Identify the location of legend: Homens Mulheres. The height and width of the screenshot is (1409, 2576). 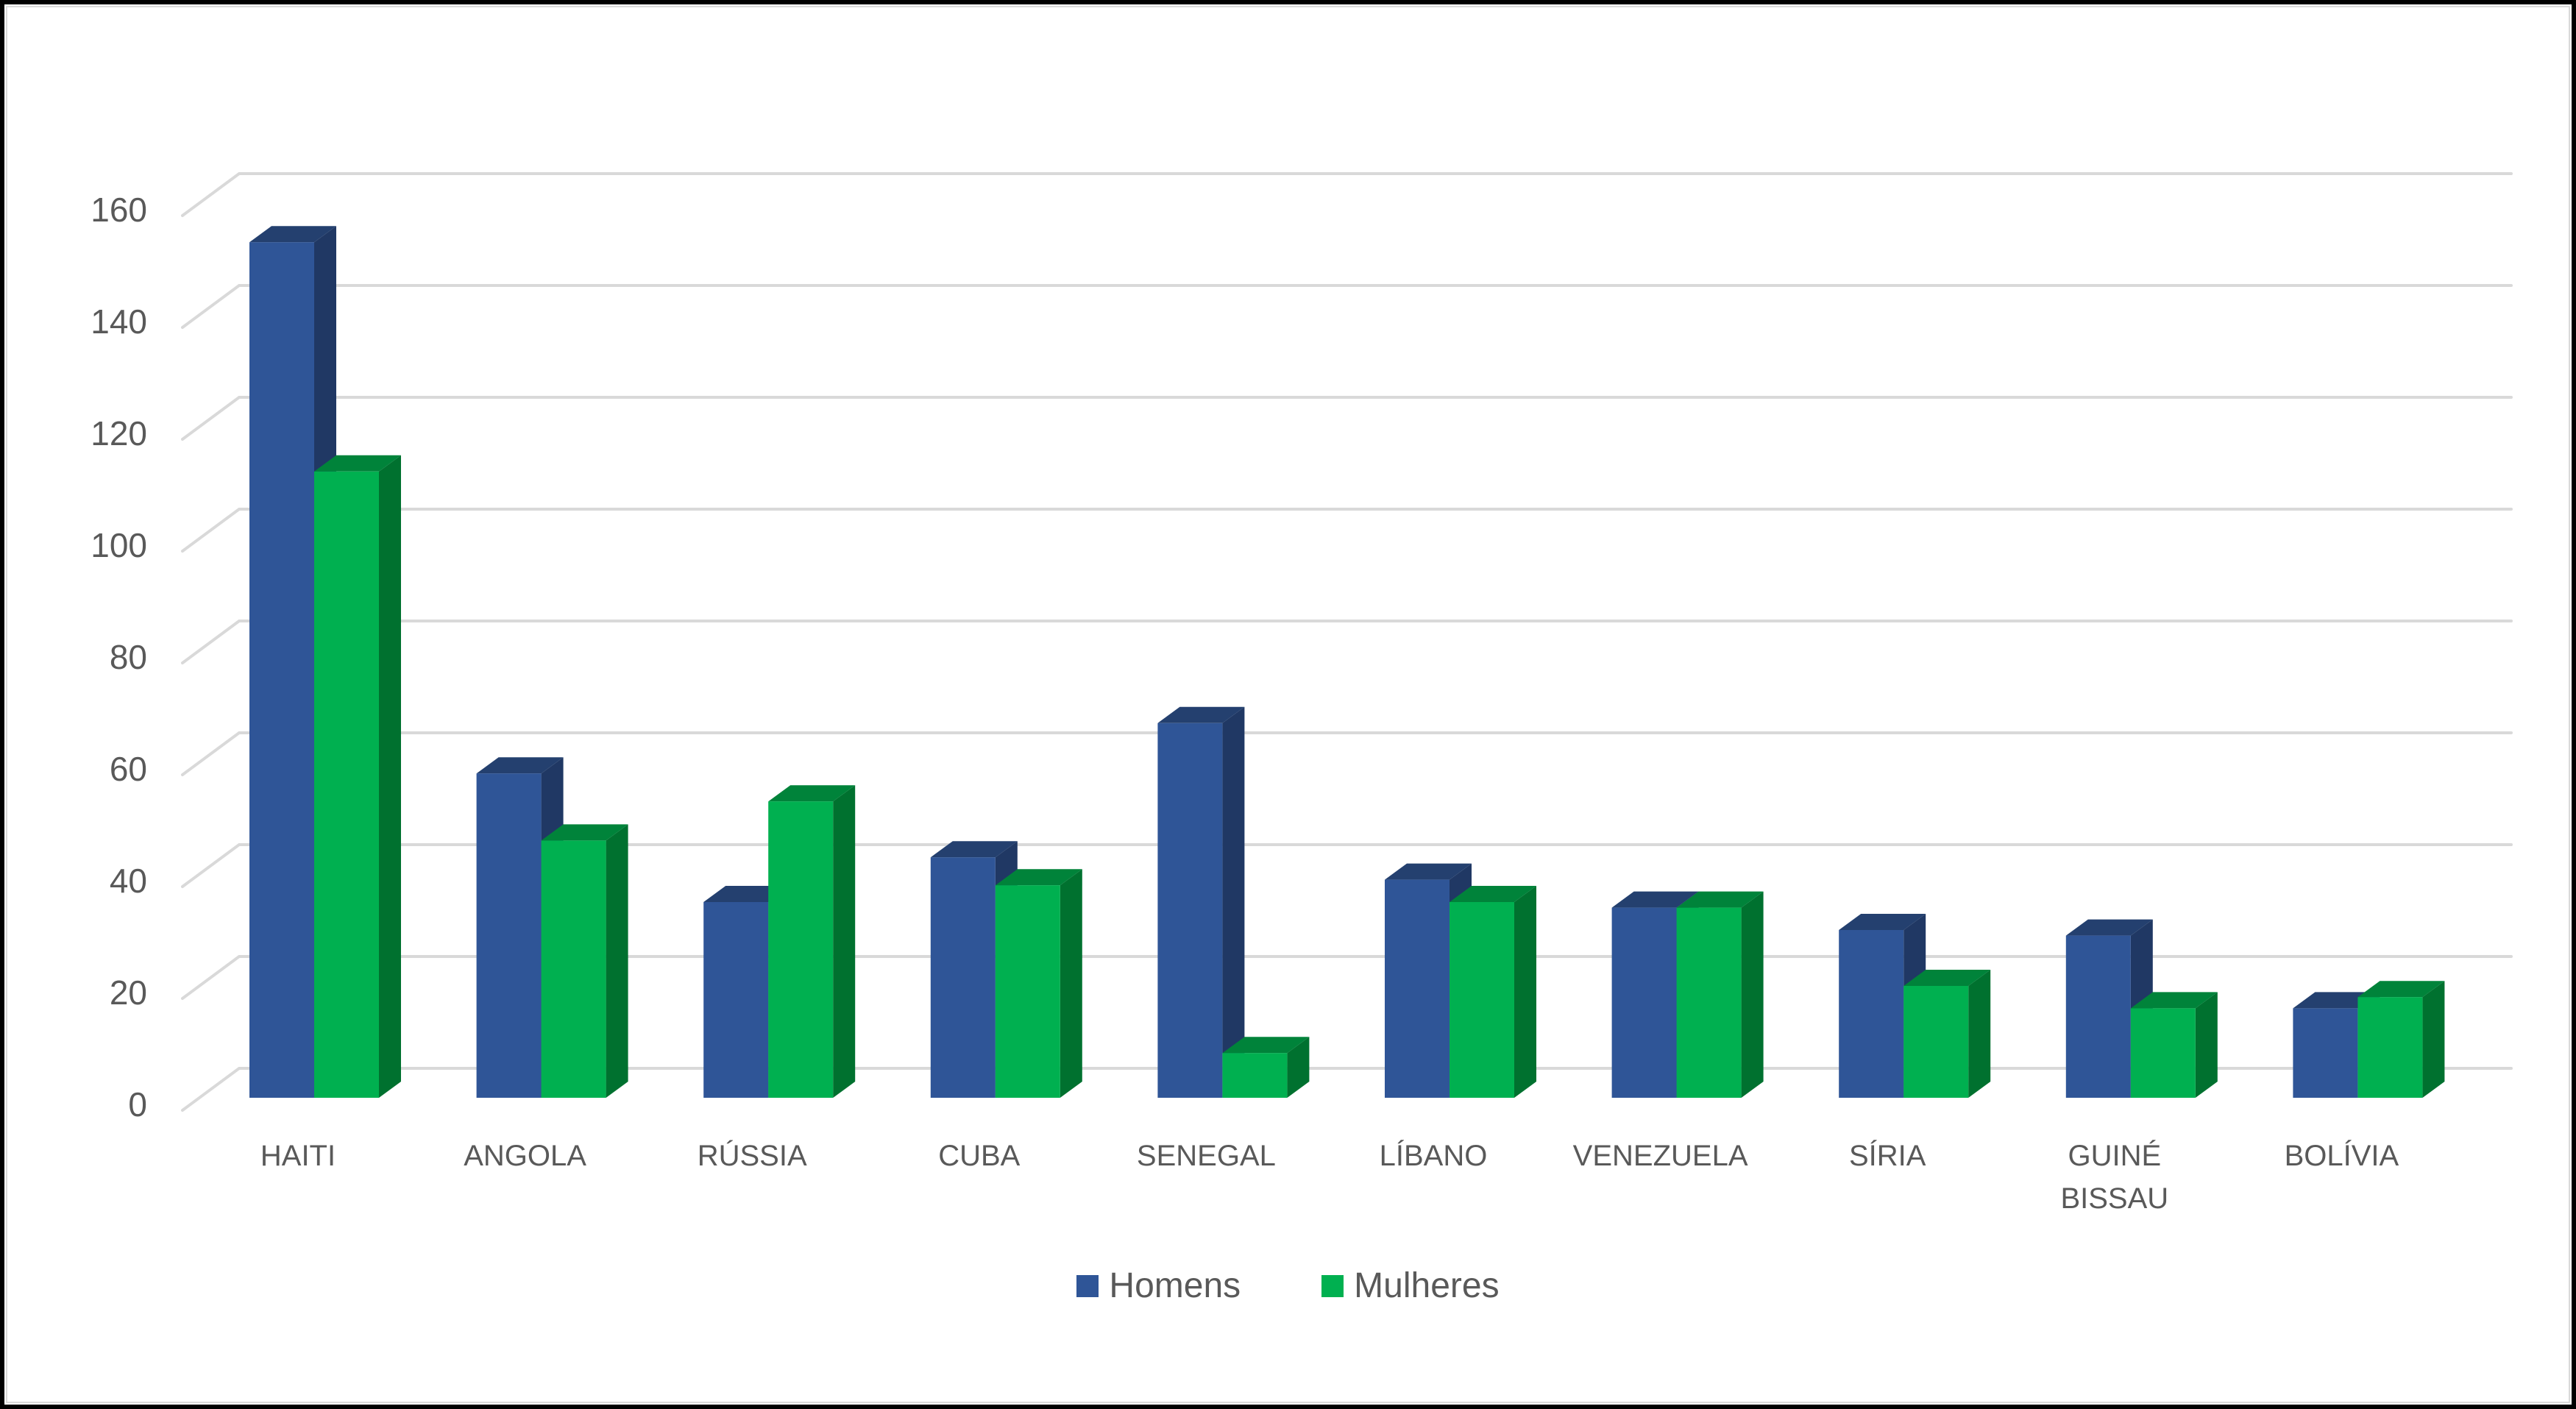
(1288, 1286).